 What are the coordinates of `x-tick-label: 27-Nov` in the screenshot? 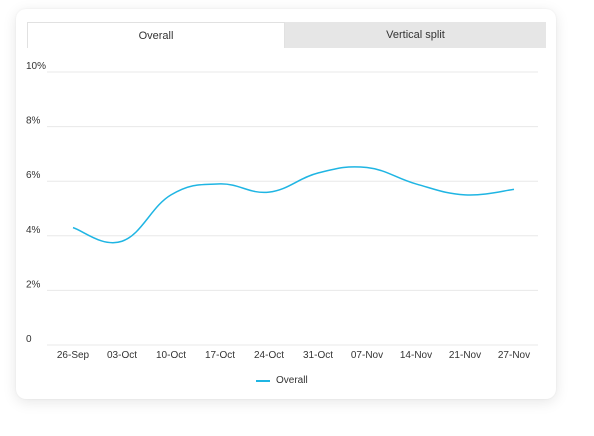 It's located at (514, 355).